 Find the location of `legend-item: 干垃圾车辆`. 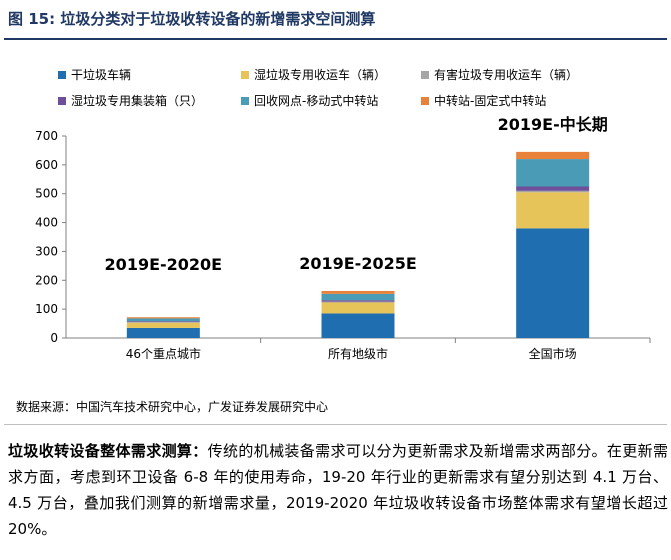

legend-item: 干垃圾车辆 is located at coordinates (94, 74).